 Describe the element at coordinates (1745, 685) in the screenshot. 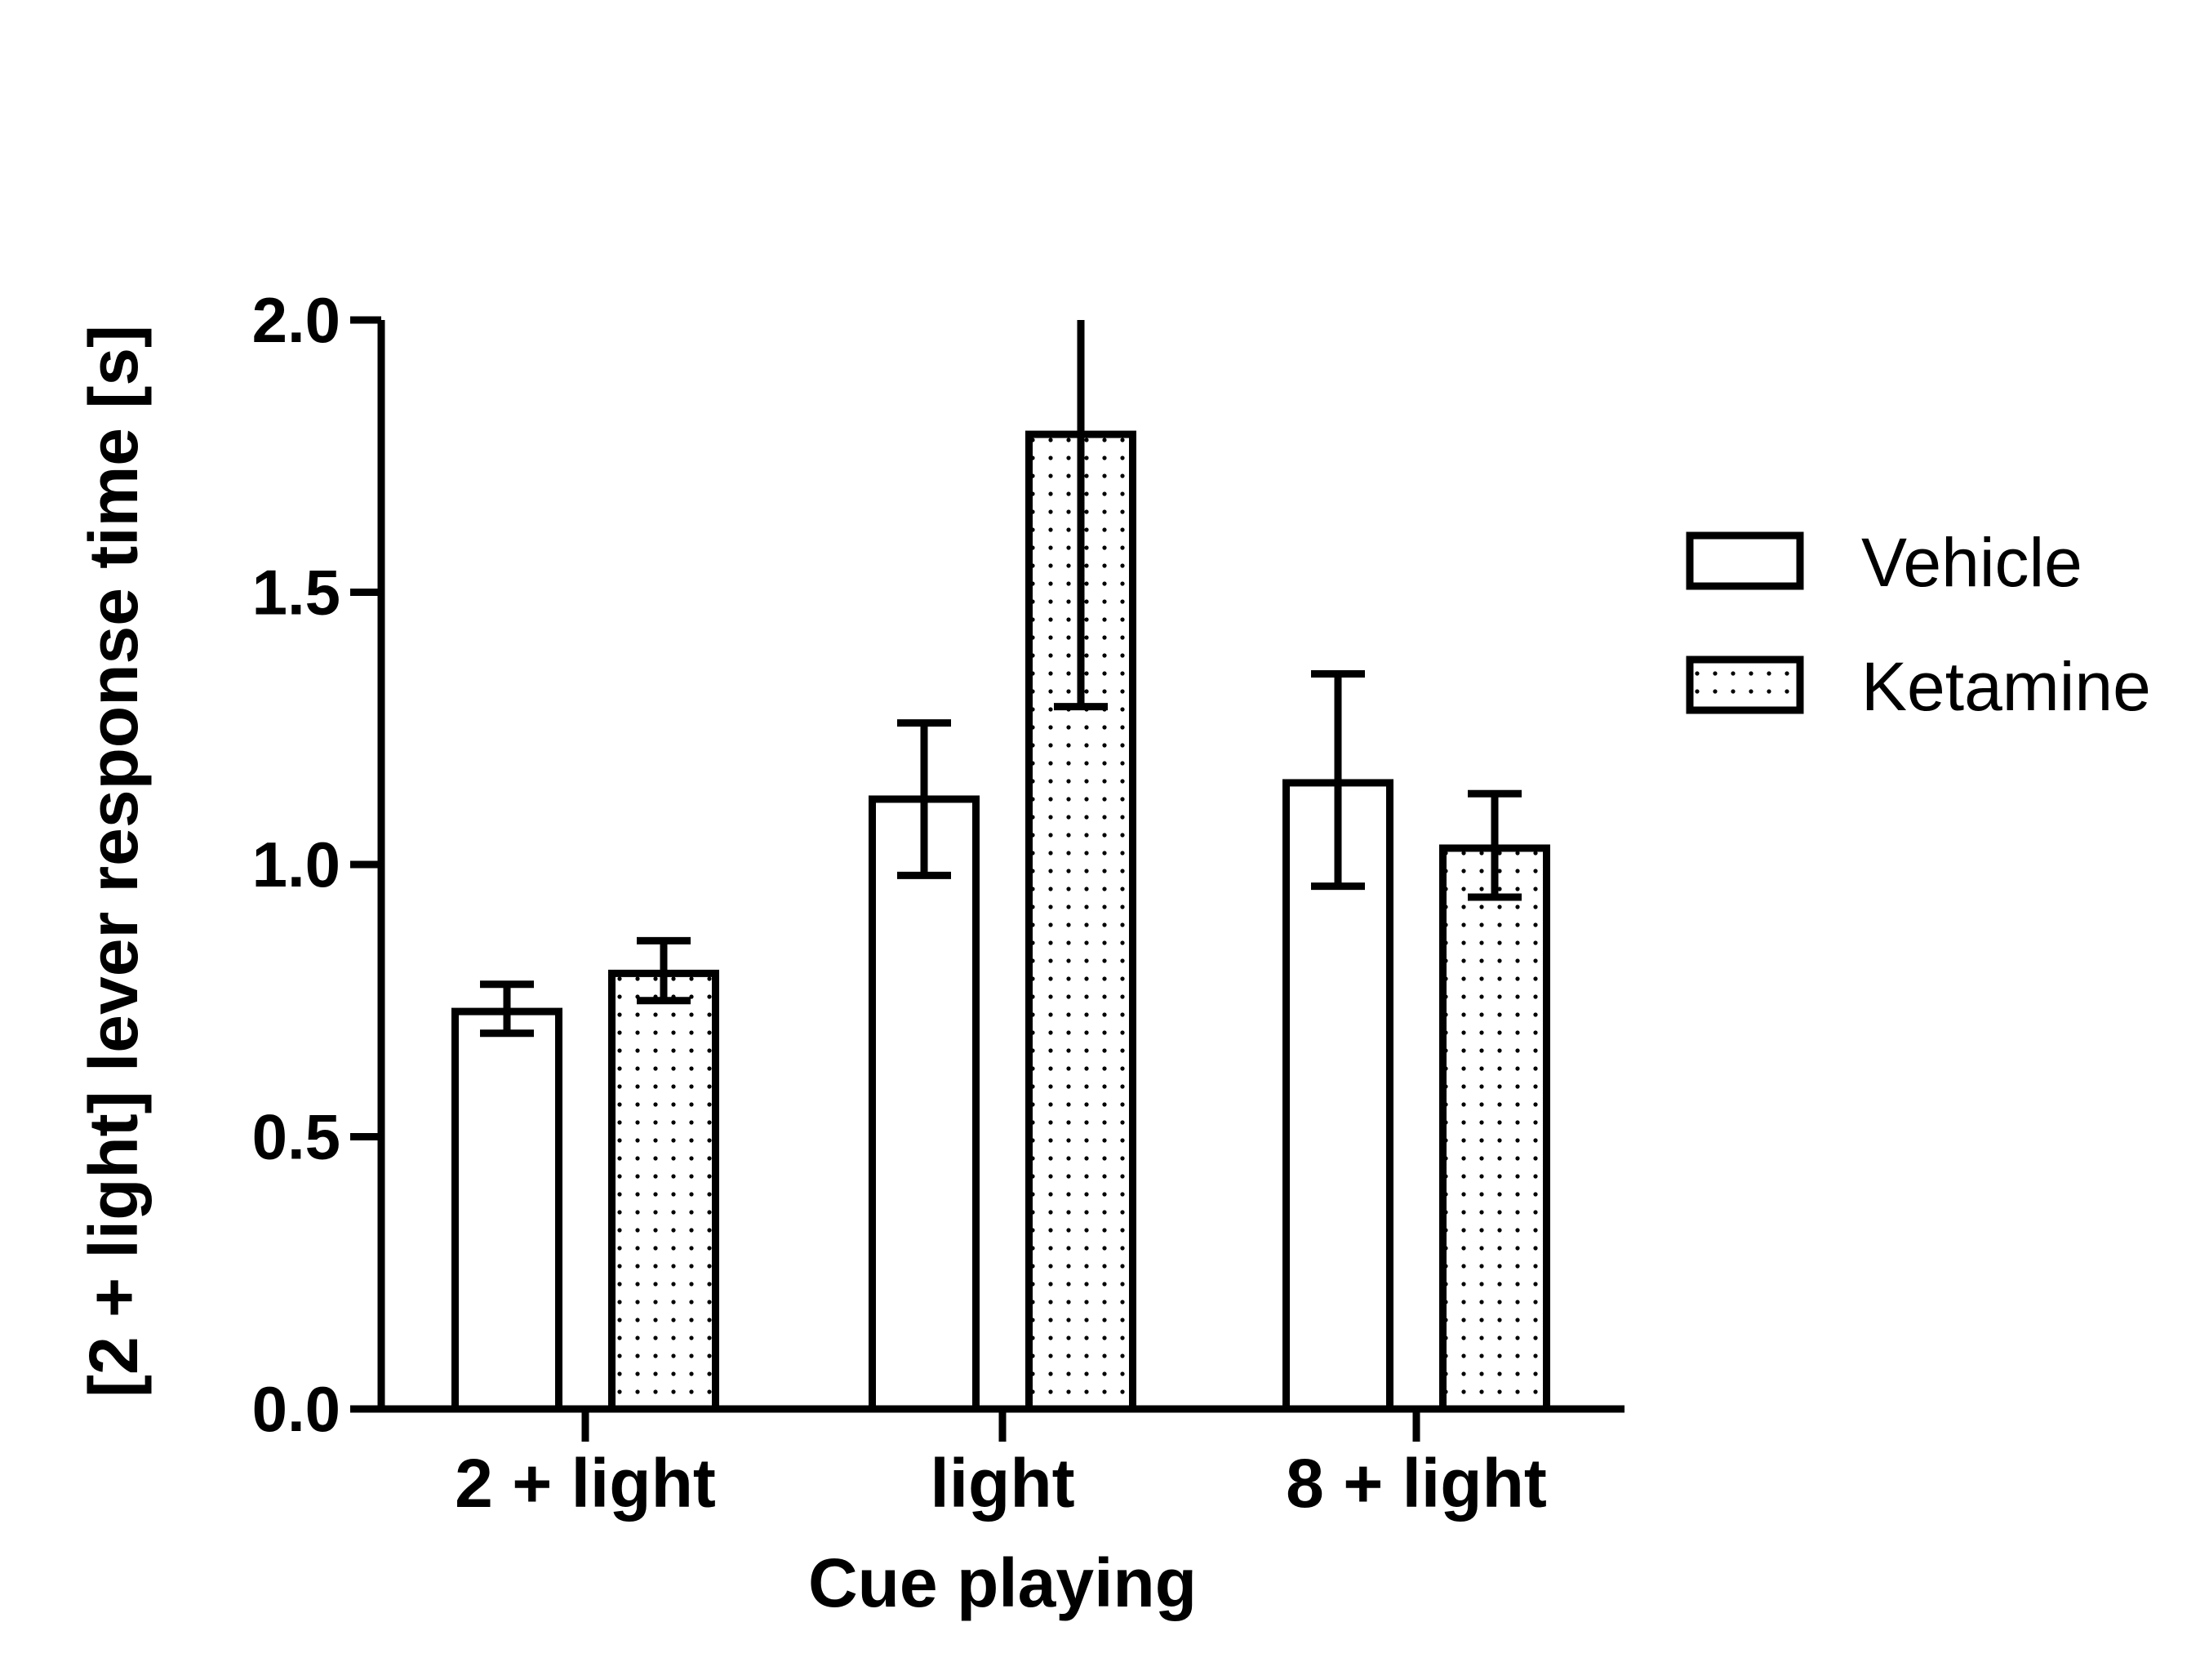

I see `legend-swatch-ketamine` at that location.